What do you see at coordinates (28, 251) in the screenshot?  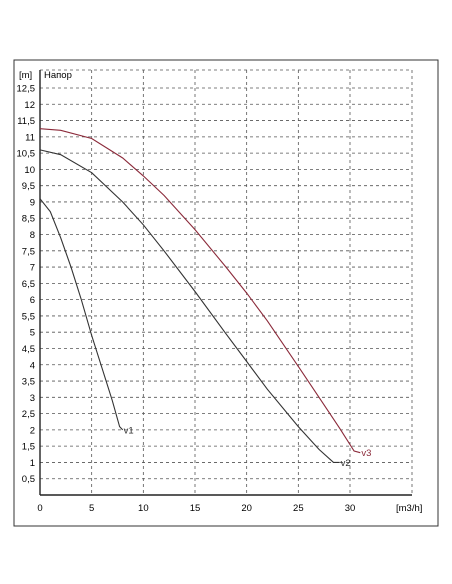 I see `y-tick-label: 7,5` at bounding box center [28, 251].